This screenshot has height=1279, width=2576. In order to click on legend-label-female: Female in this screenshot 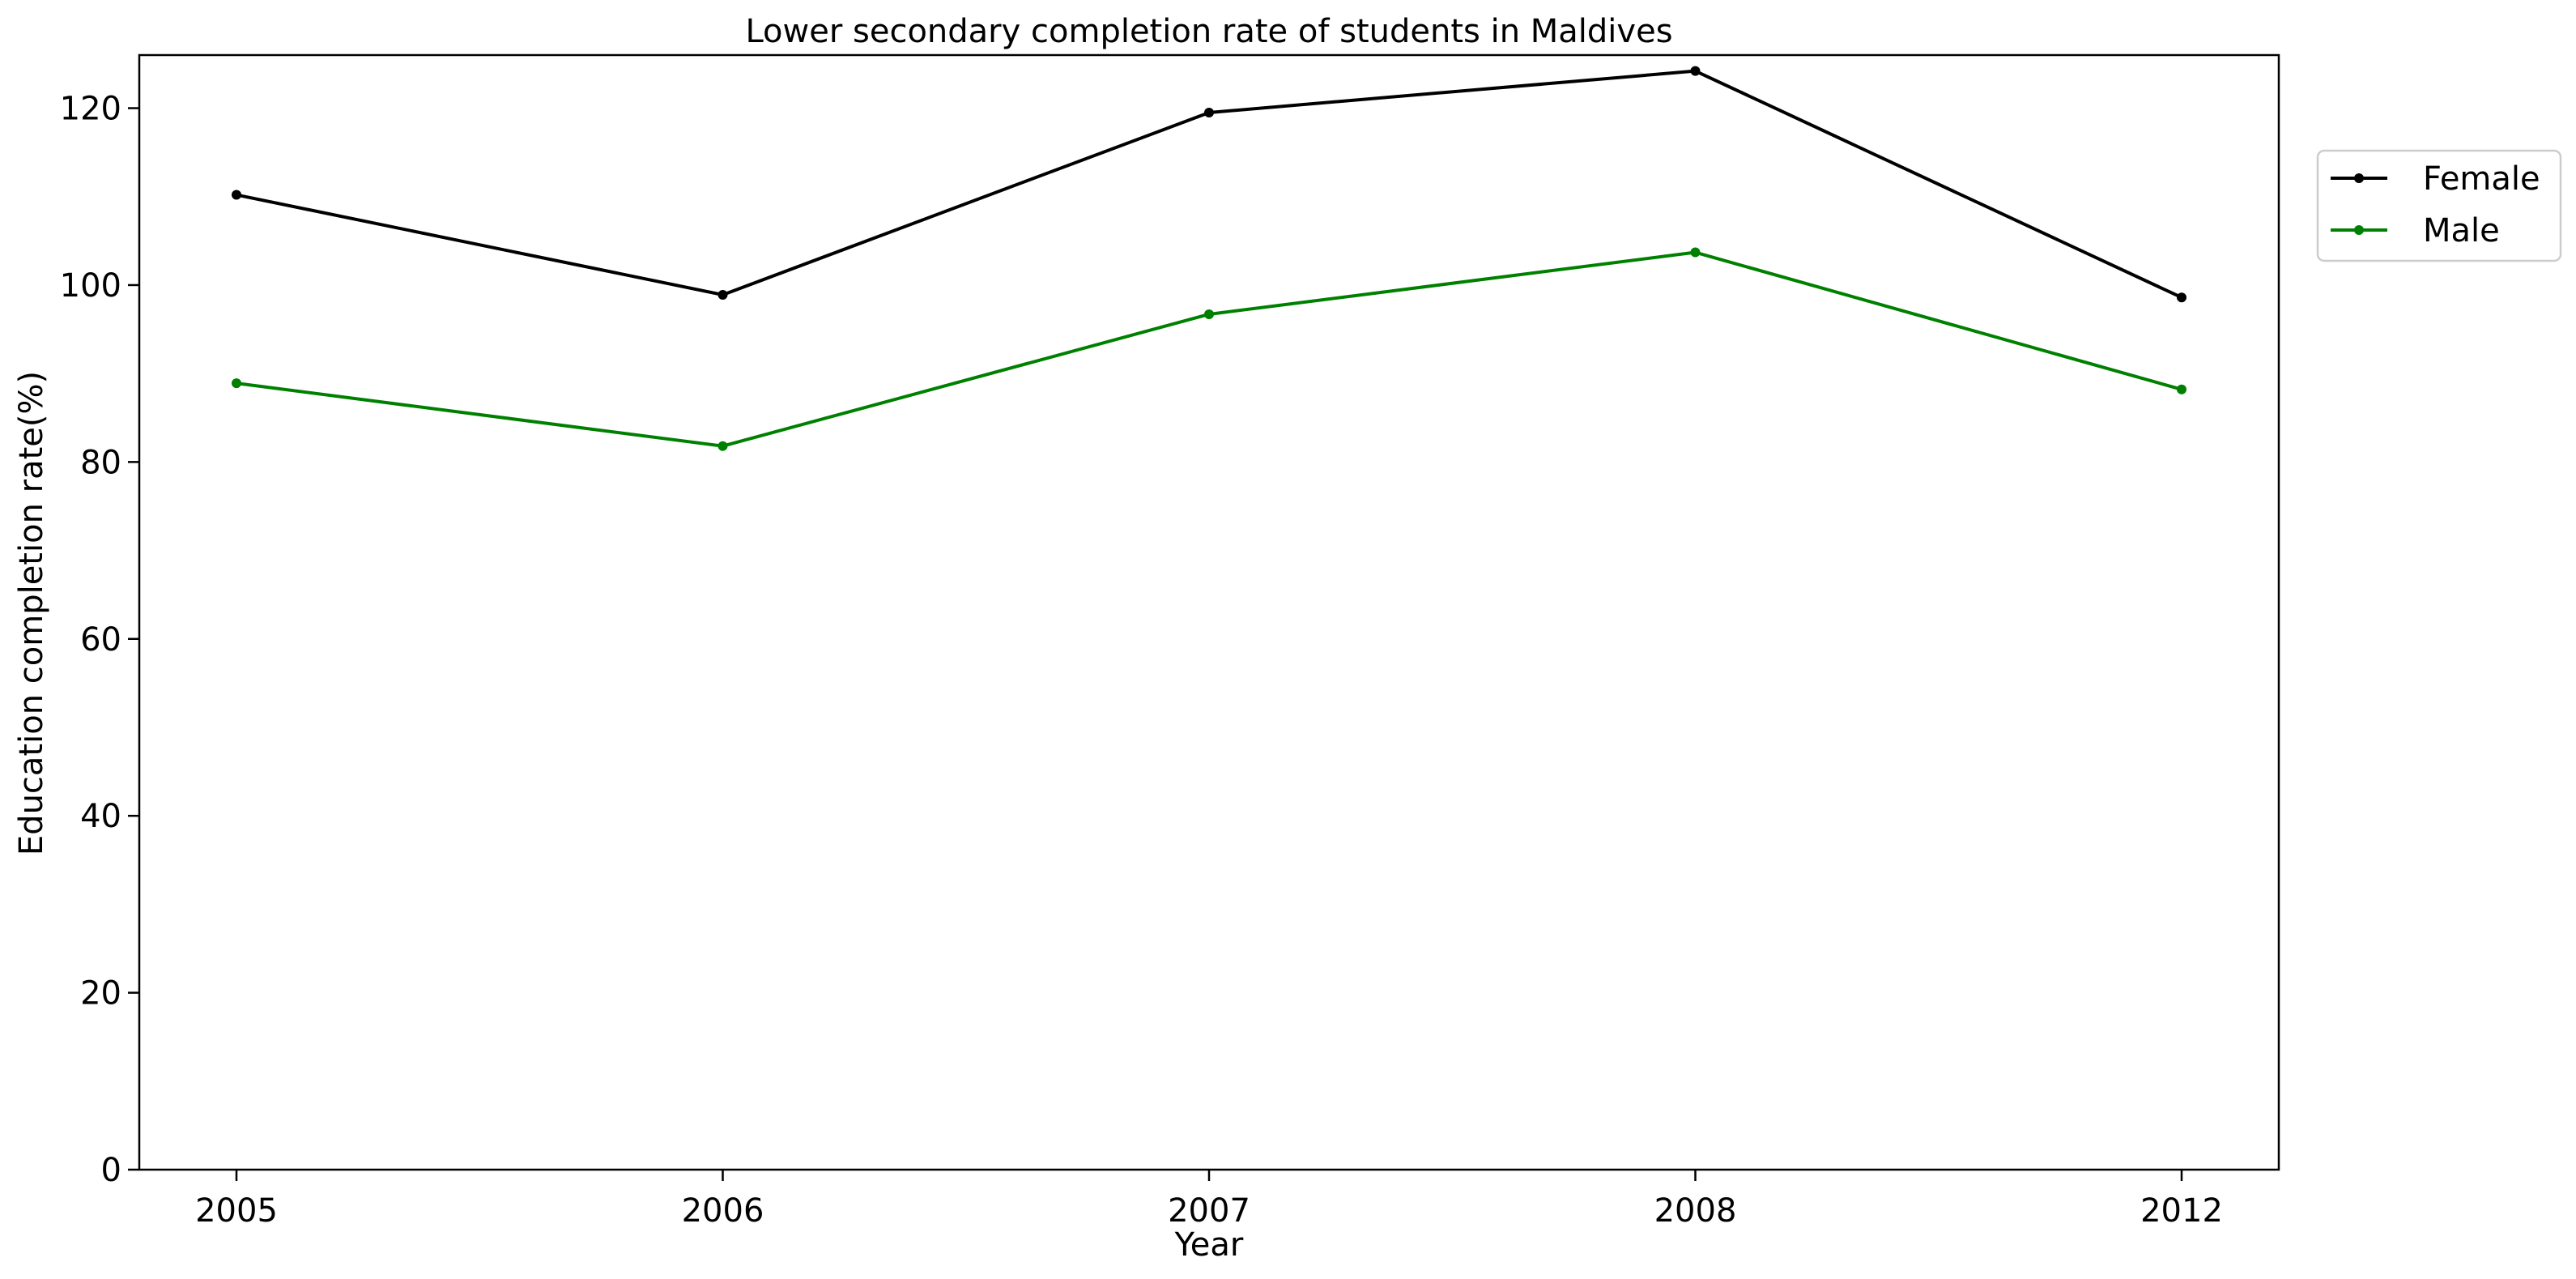, I will do `click(2481, 179)`.